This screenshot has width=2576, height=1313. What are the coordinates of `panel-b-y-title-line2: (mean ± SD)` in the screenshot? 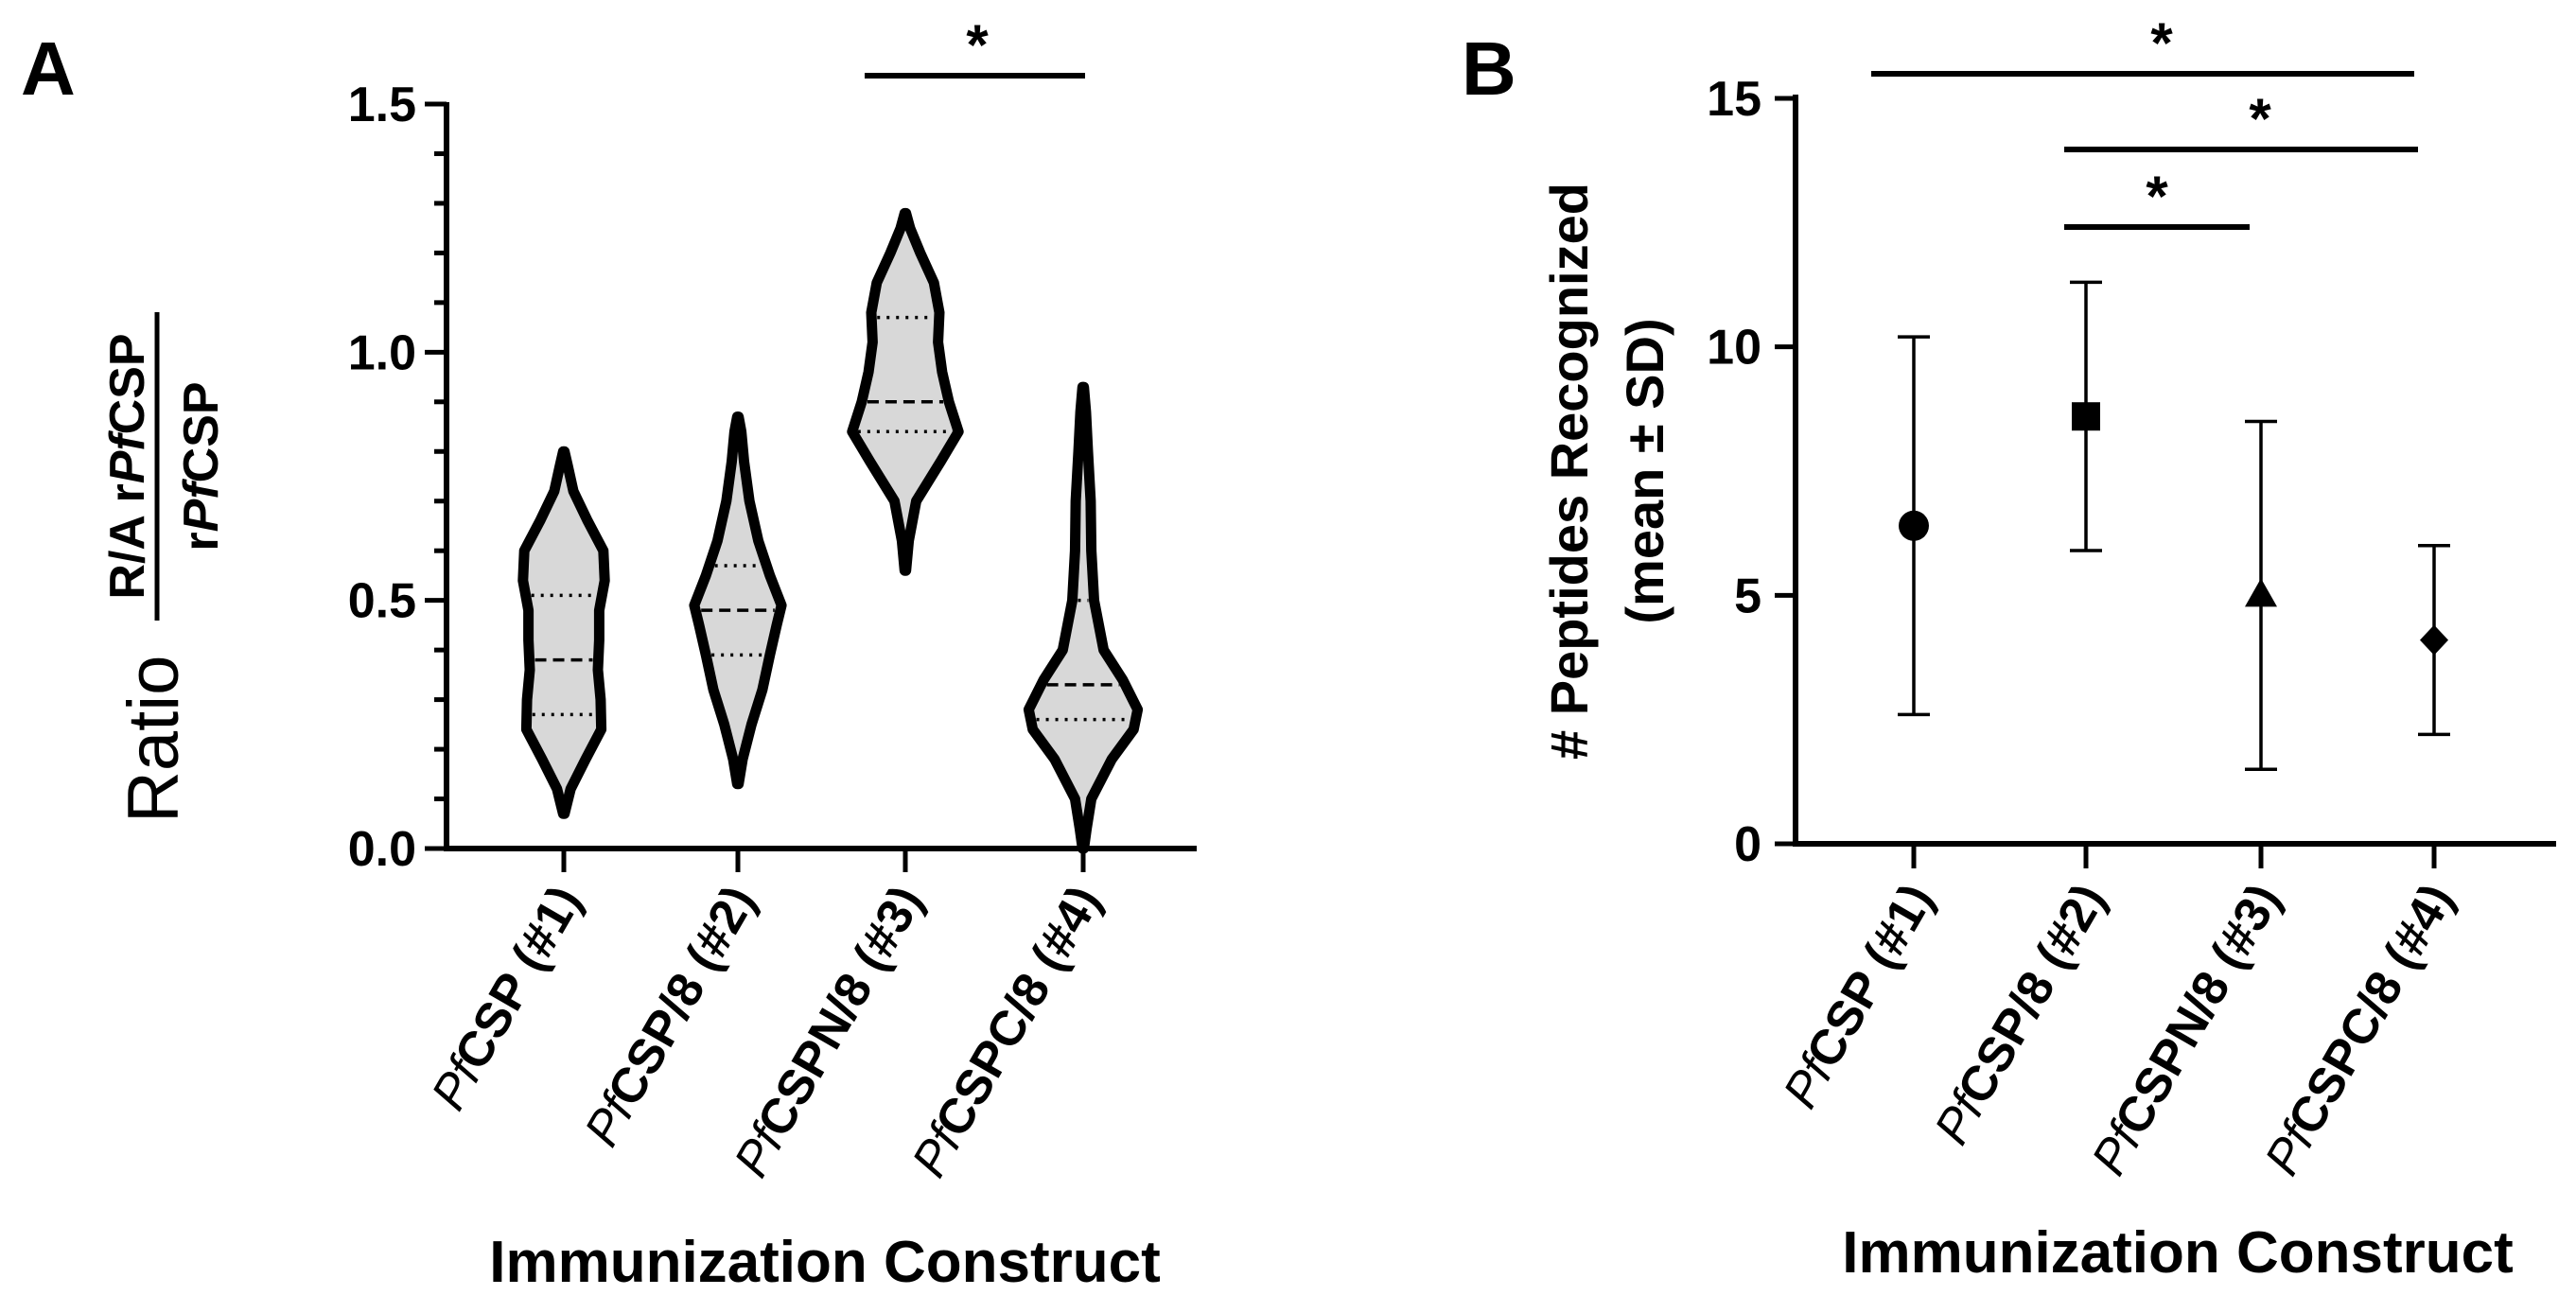 It's located at (1645, 470).